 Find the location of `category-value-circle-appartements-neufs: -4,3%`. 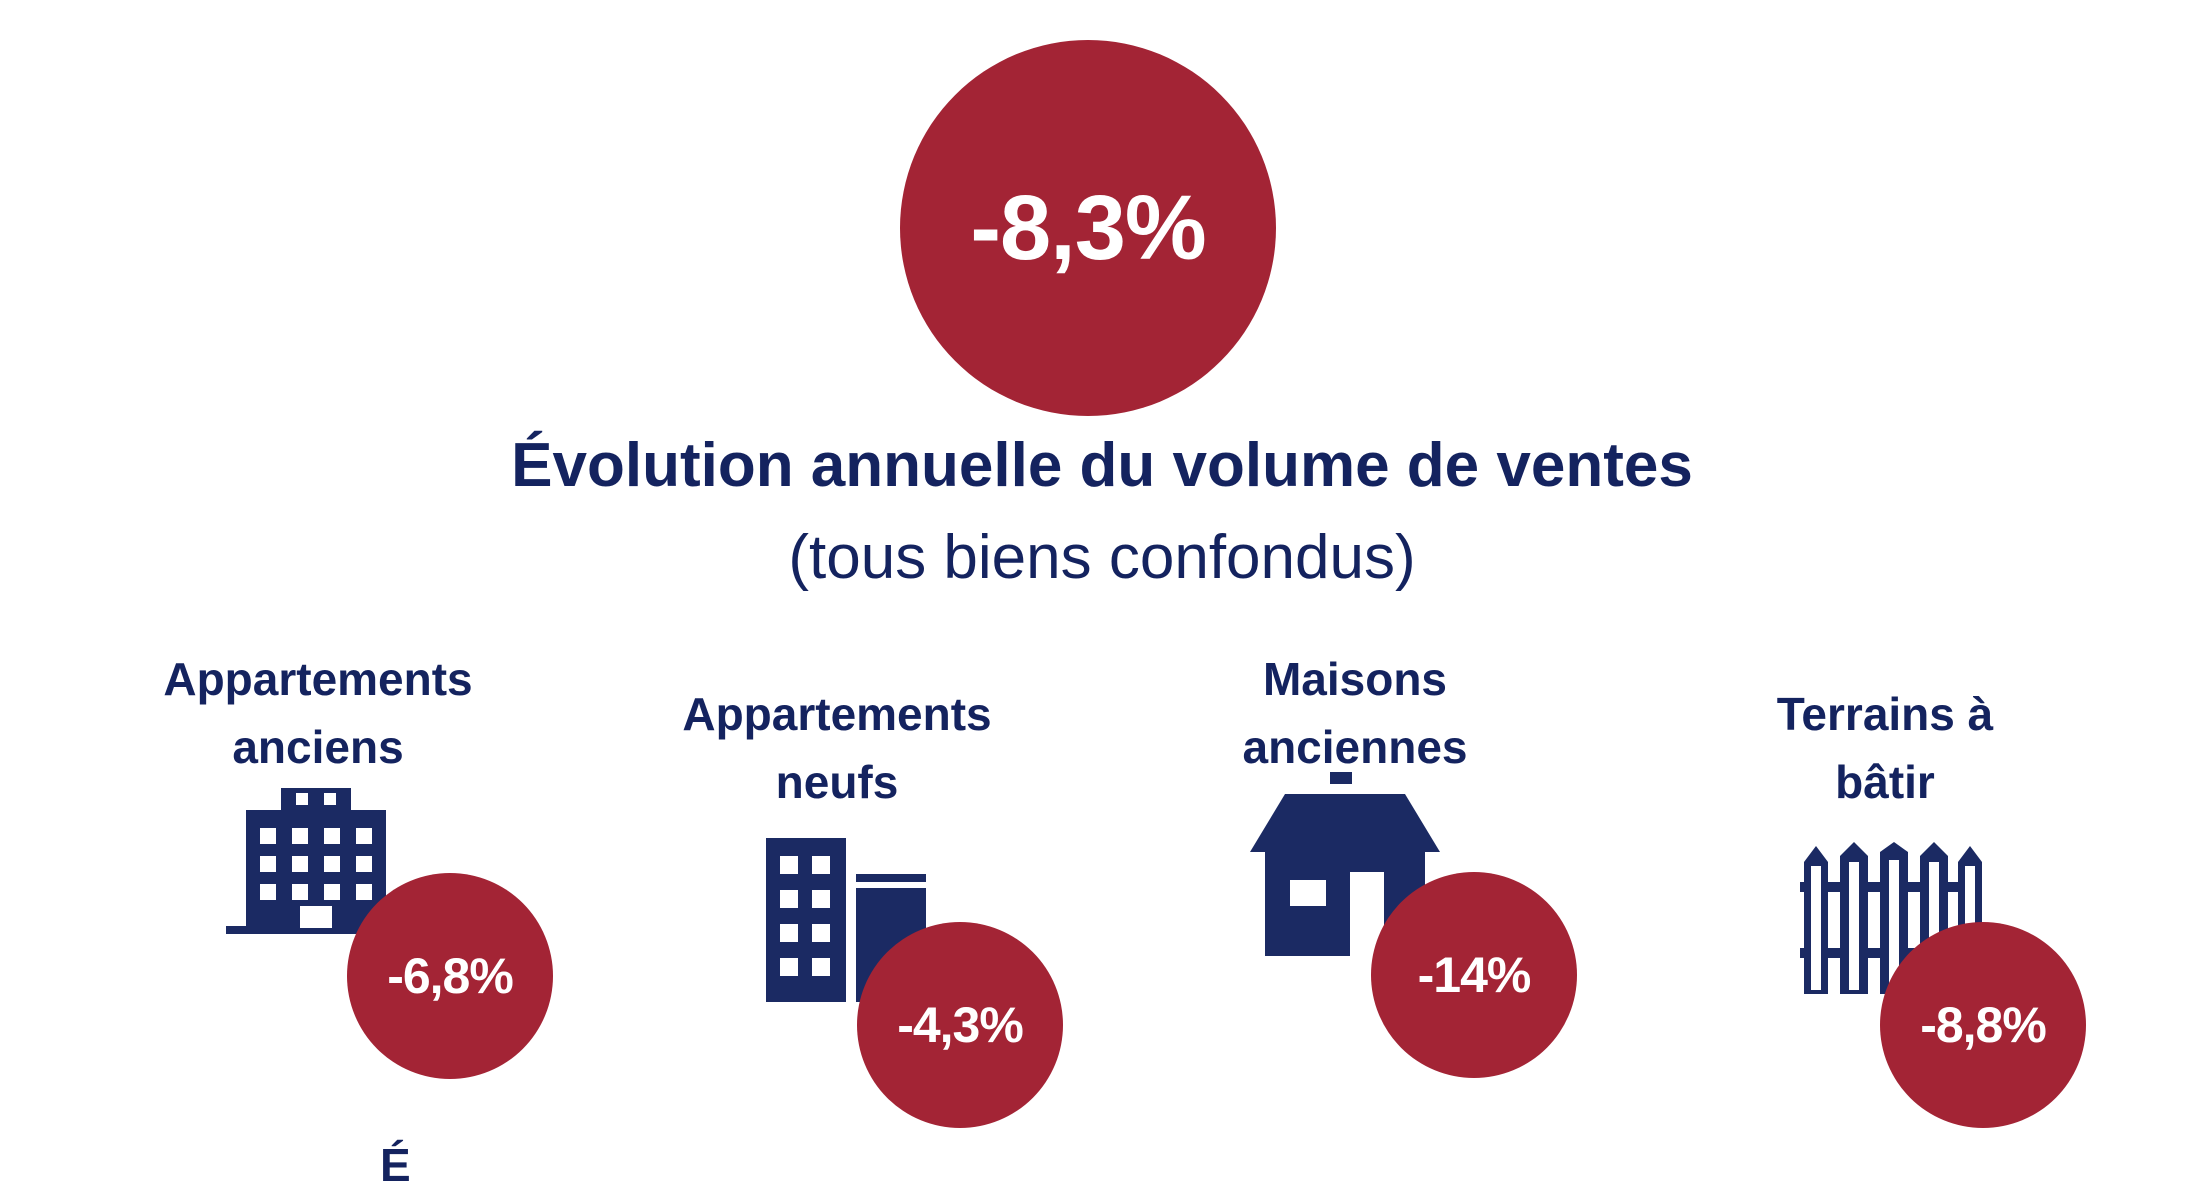

category-value-circle-appartements-neufs: -4,3% is located at coordinates (960, 1025).